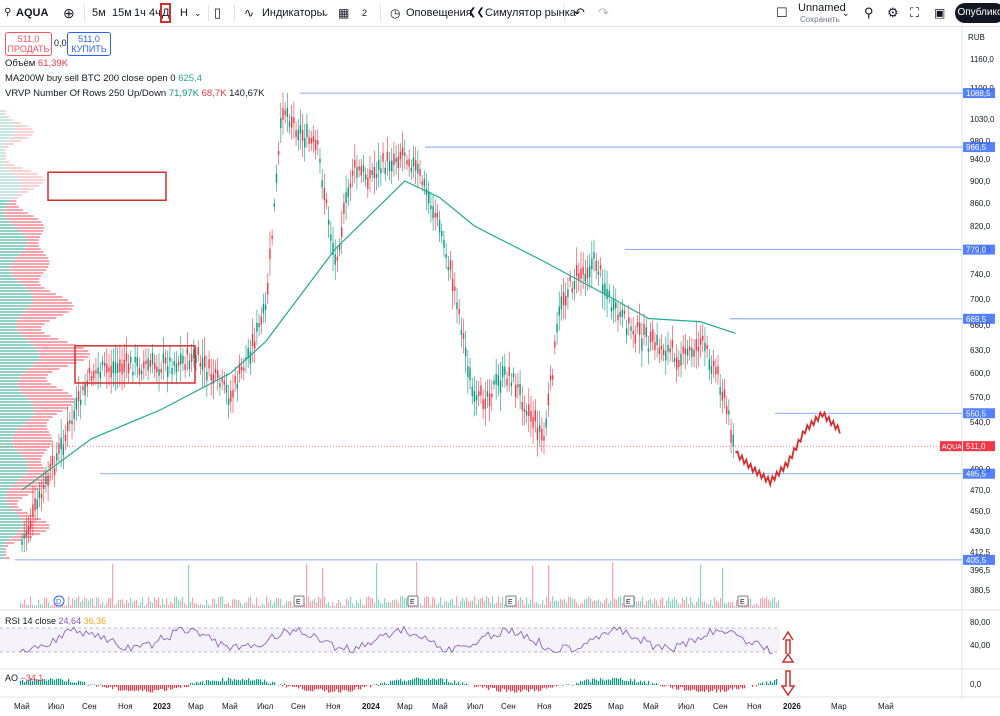  What do you see at coordinates (55, 621) in the screenshot?
I see `rsi-legend: RSI 14 close 24,64 36,36` at bounding box center [55, 621].